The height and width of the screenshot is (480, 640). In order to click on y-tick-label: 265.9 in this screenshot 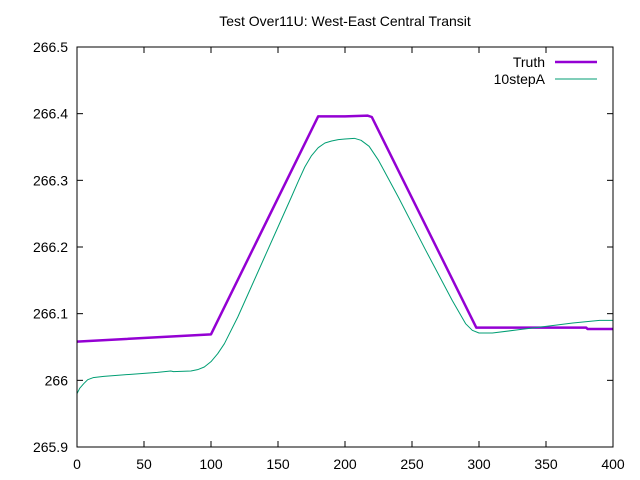, I will do `click(50, 447)`.